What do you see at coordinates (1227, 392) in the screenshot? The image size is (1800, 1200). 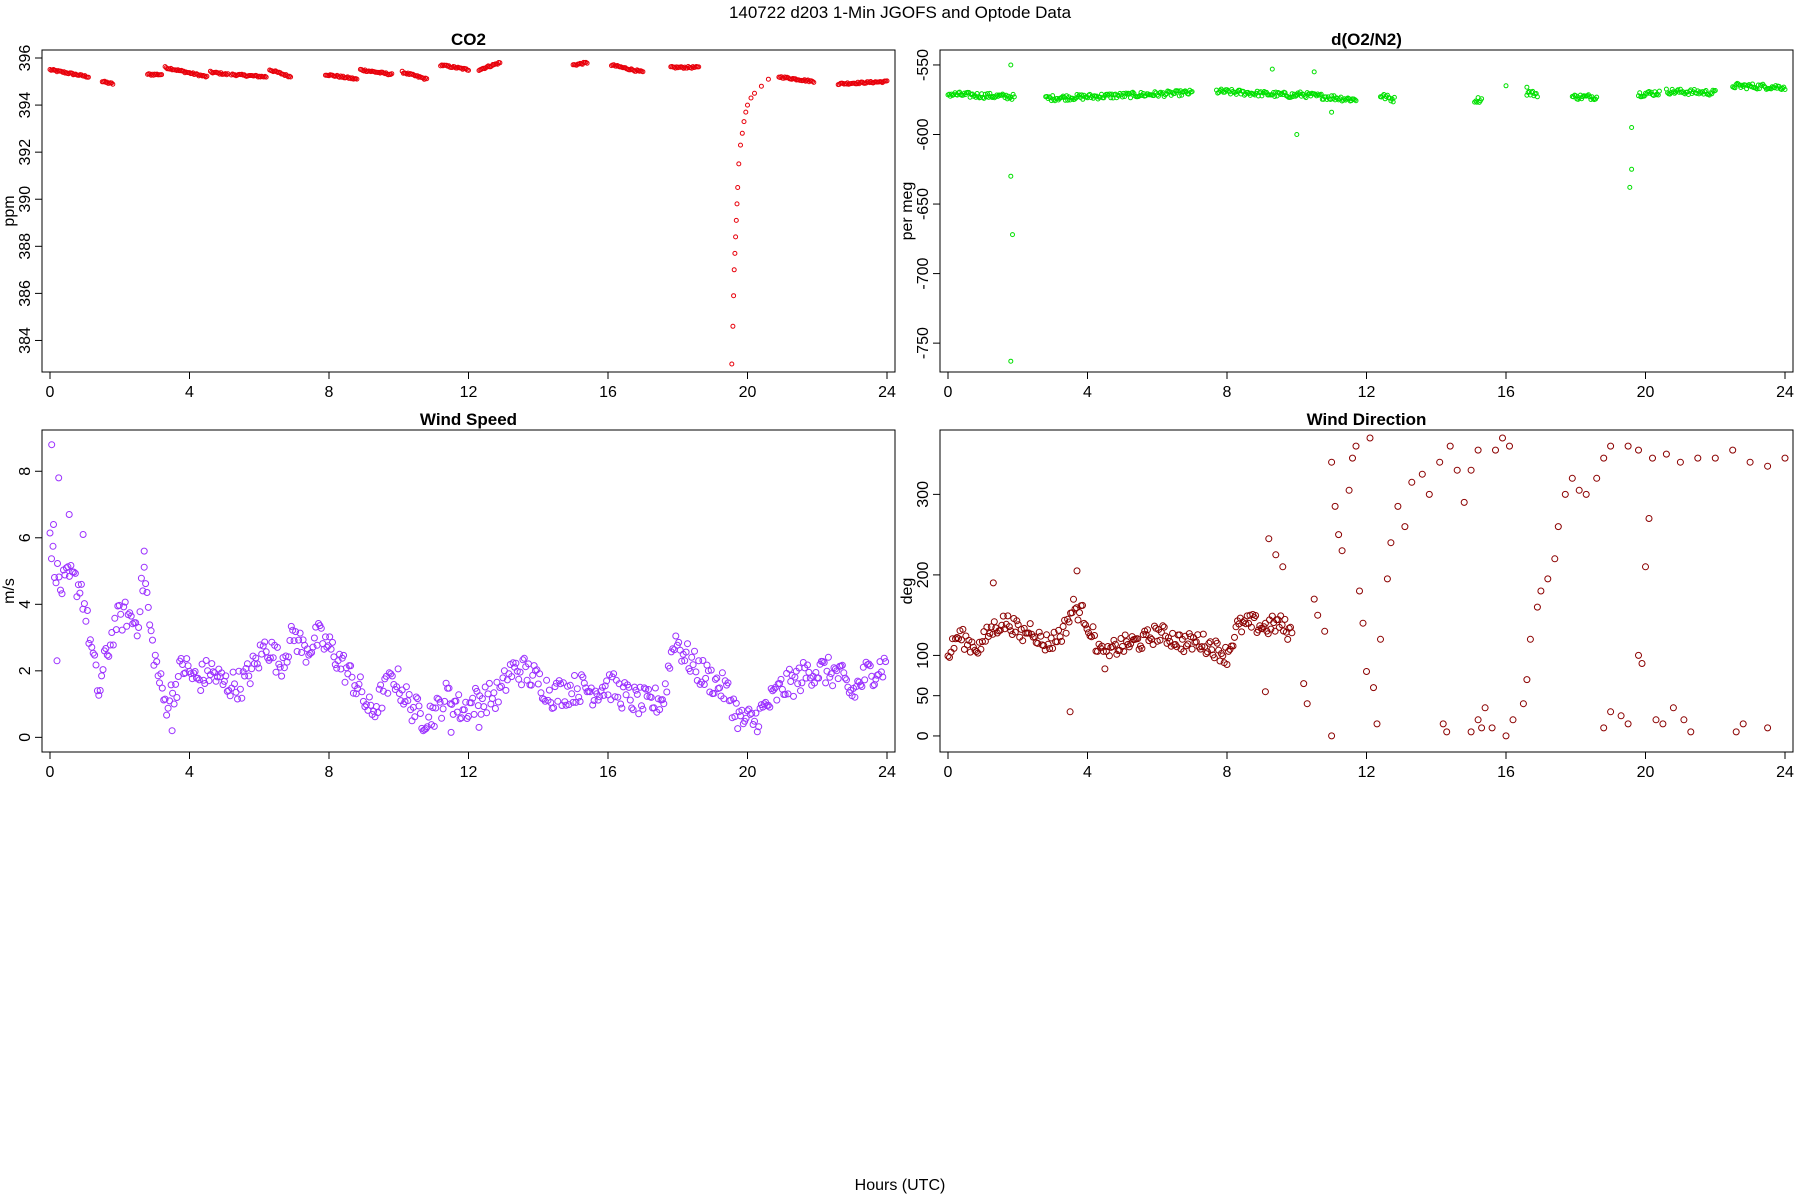 I see `do2n2-x-tick-label: 8` at bounding box center [1227, 392].